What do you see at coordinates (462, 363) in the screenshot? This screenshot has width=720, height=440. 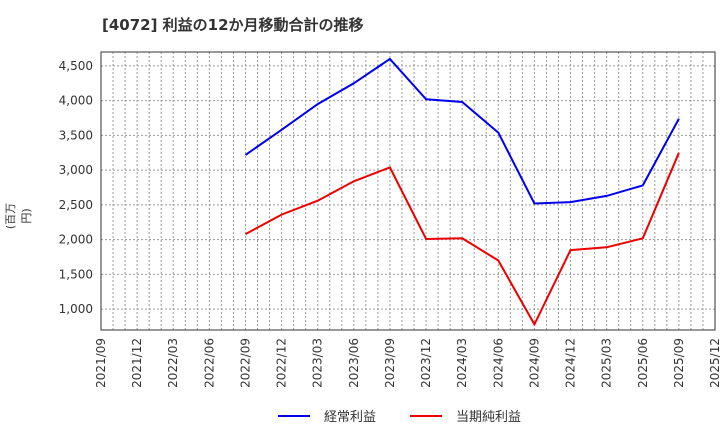 I see `x-tick-label: 2024/03` at bounding box center [462, 363].